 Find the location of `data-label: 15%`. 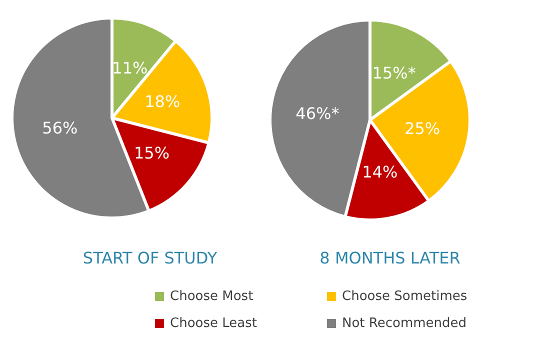

data-label: 15% is located at coordinates (152, 153).